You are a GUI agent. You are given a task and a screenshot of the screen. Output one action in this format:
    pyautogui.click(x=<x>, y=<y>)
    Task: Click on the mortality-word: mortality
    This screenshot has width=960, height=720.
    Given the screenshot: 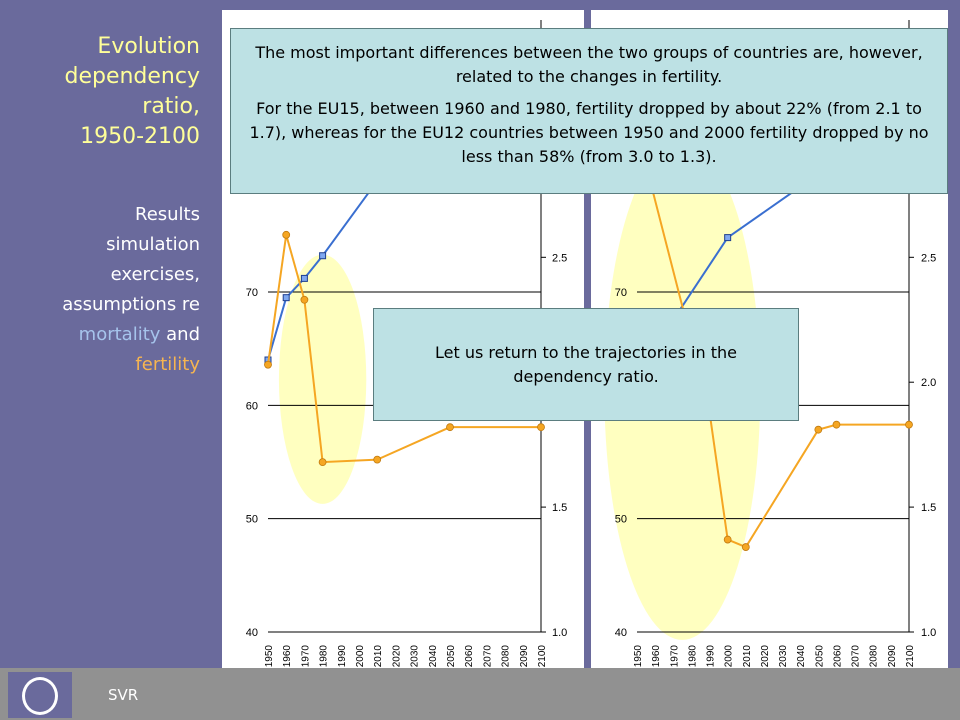 What is the action you would take?
    pyautogui.click(x=119, y=334)
    